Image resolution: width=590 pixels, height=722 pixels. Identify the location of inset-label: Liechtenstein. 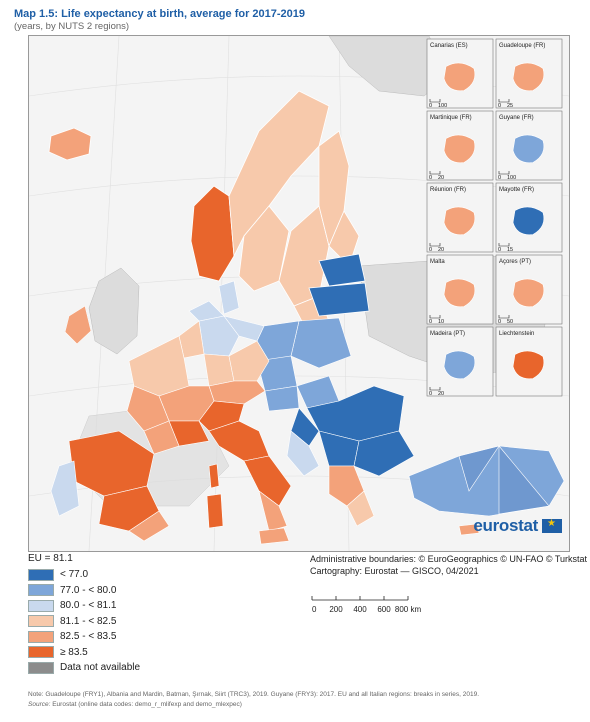
(516, 334).